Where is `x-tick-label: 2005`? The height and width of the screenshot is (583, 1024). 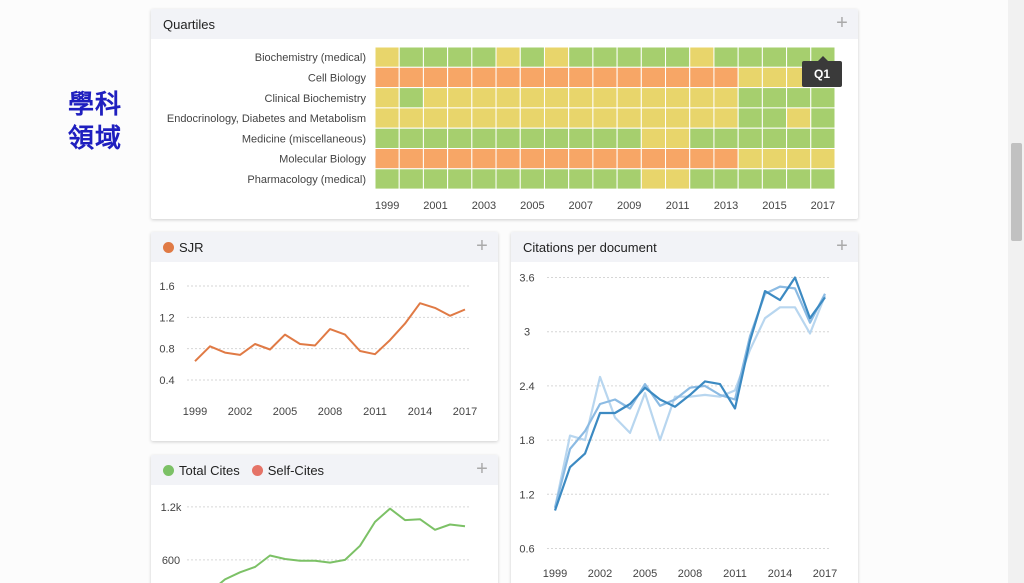
x-tick-label: 2005 is located at coordinates (285, 412).